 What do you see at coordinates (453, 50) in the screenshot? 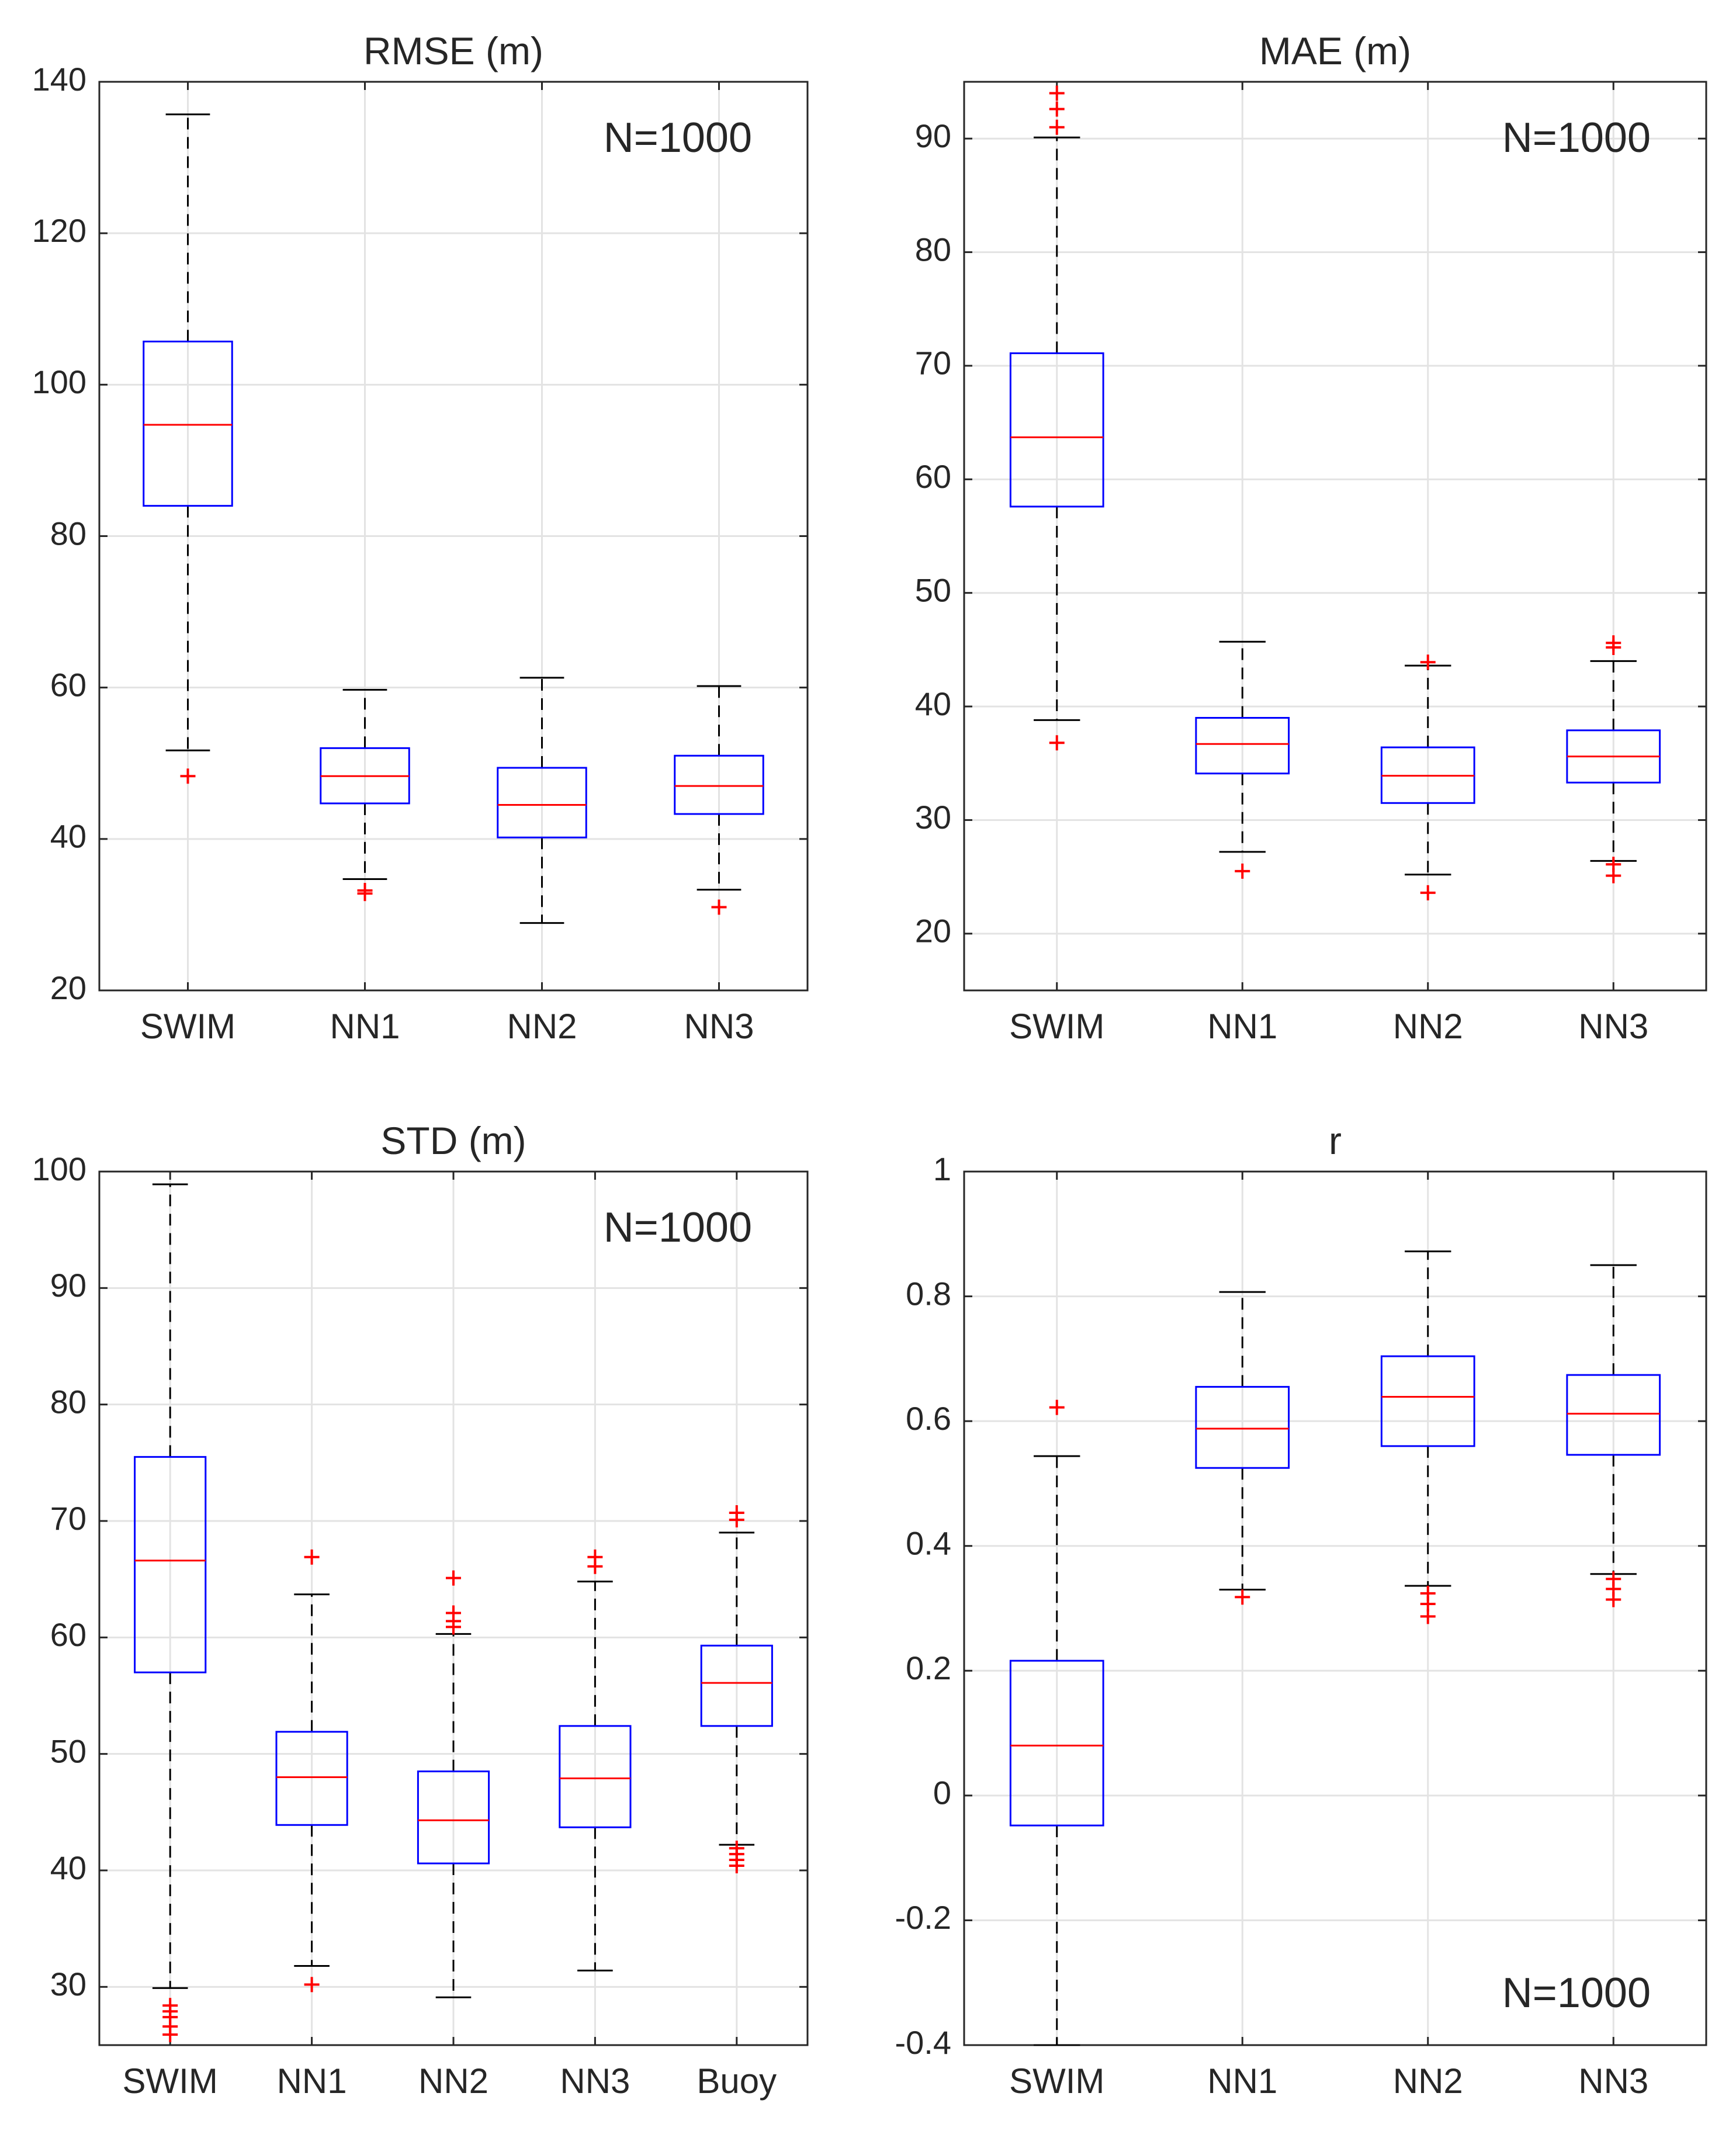
I see `panel-title: RMSE (m)` at bounding box center [453, 50].